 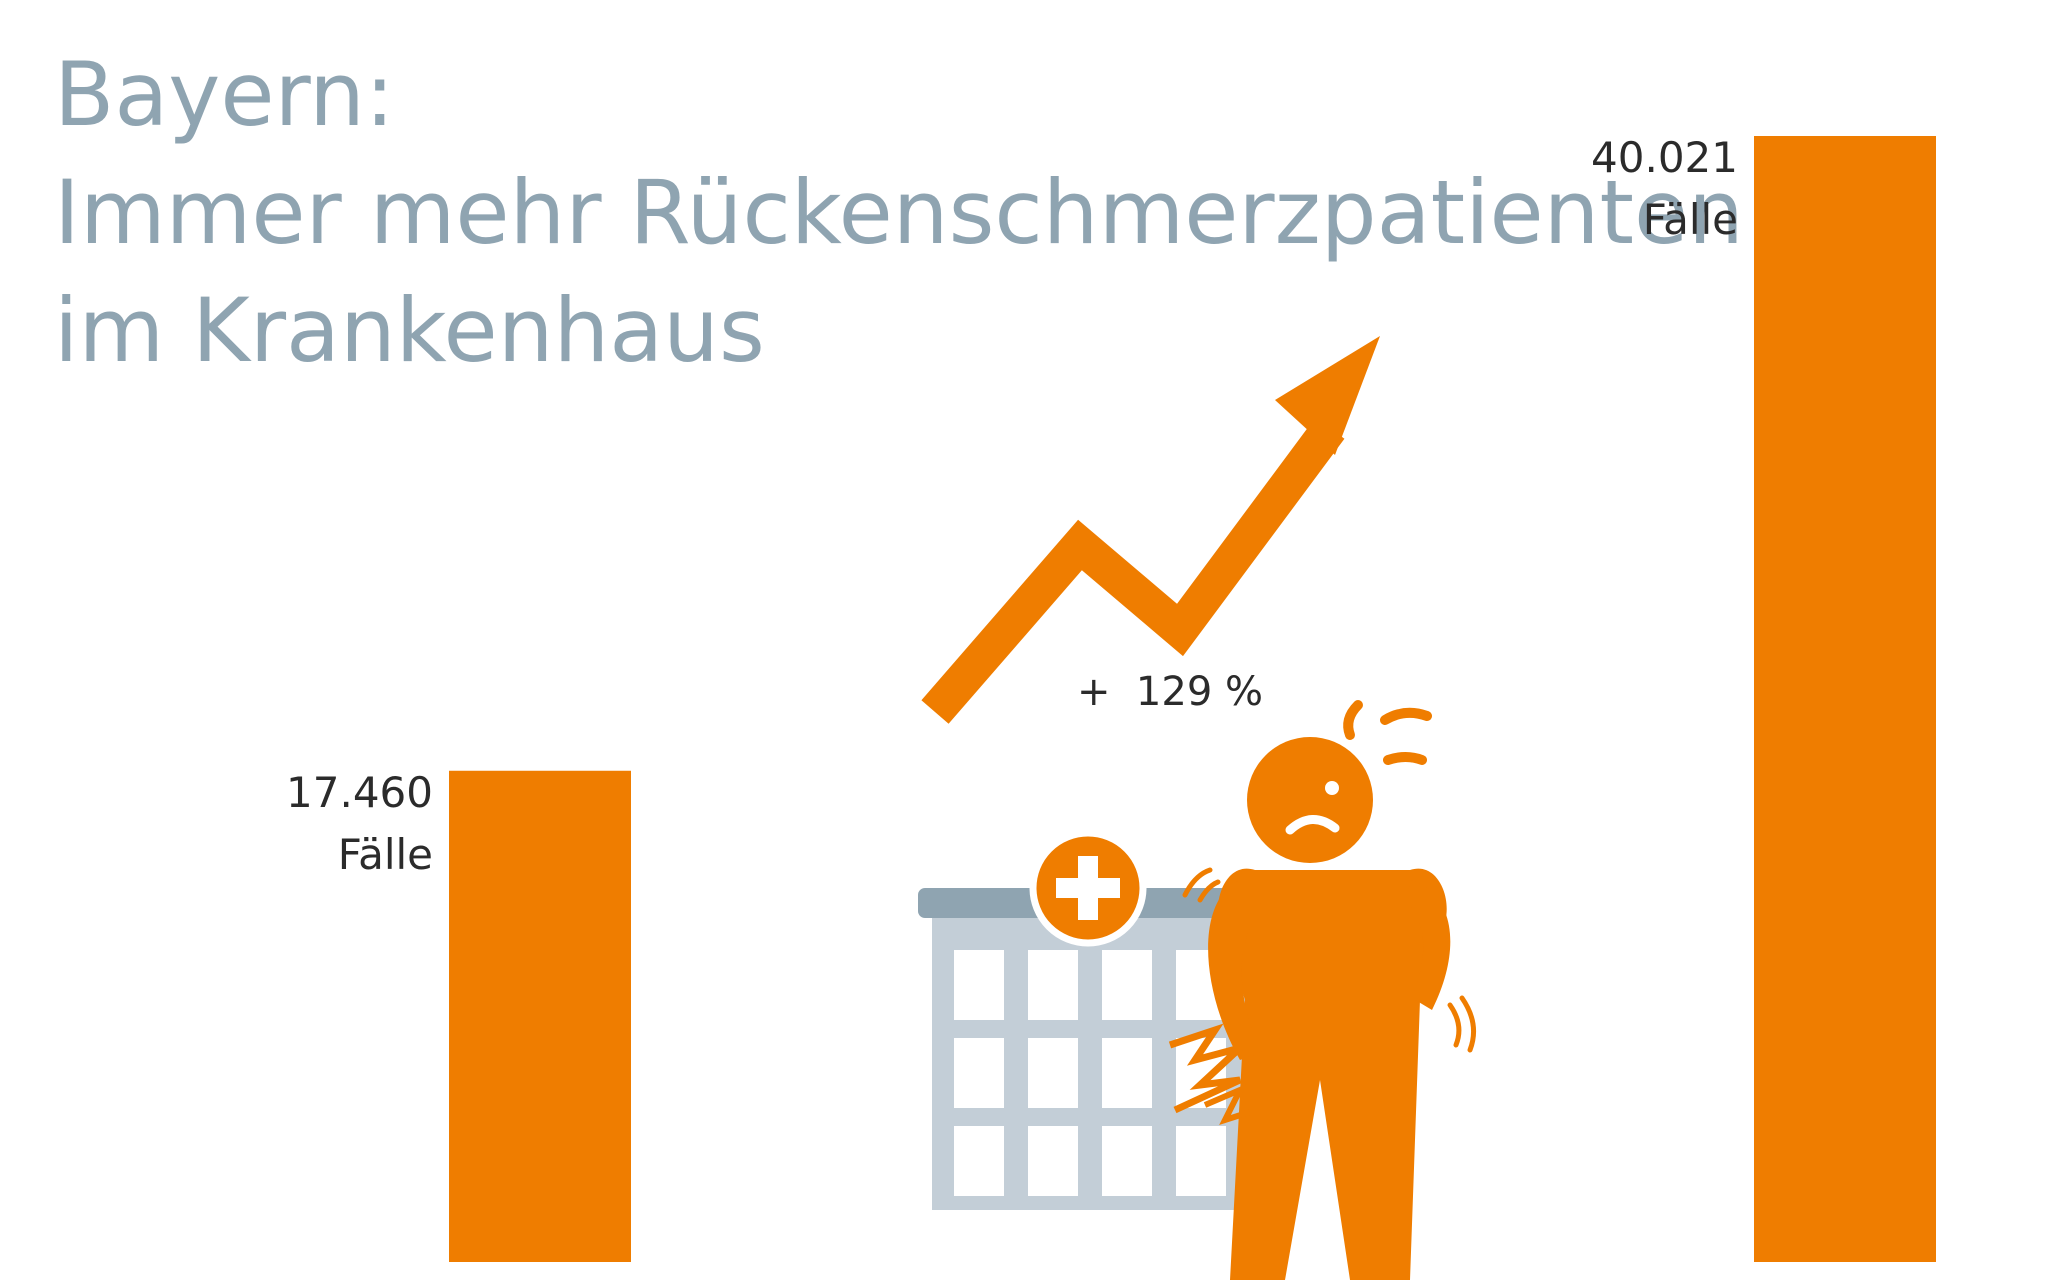 I want to click on trend-arrow-icon, so click(x=1150, y=530).